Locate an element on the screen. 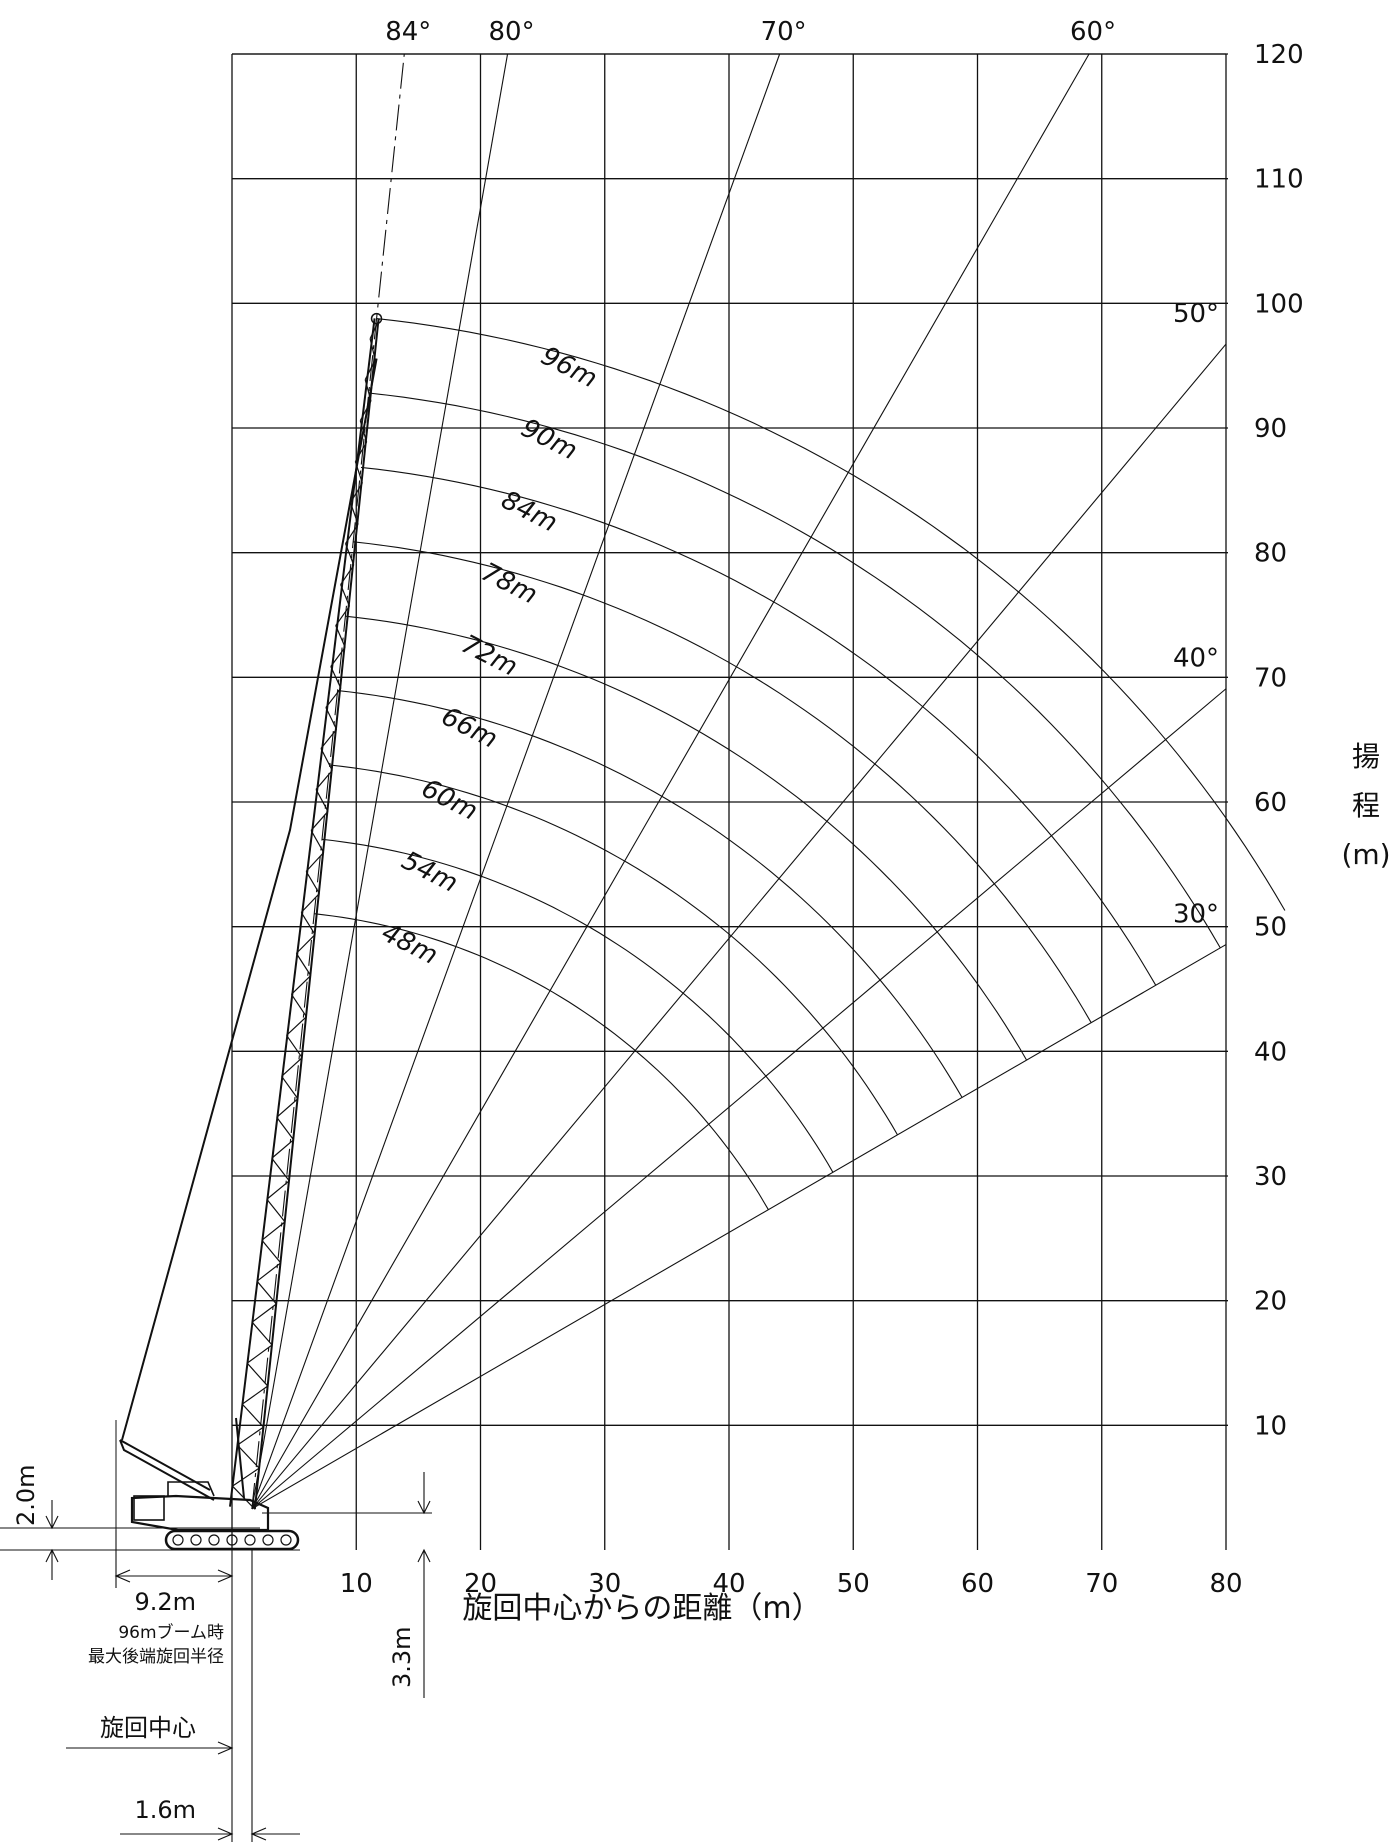 The width and height of the screenshot is (1397, 1842). tail-note-line1: 96mブーム時 is located at coordinates (171, 1632).